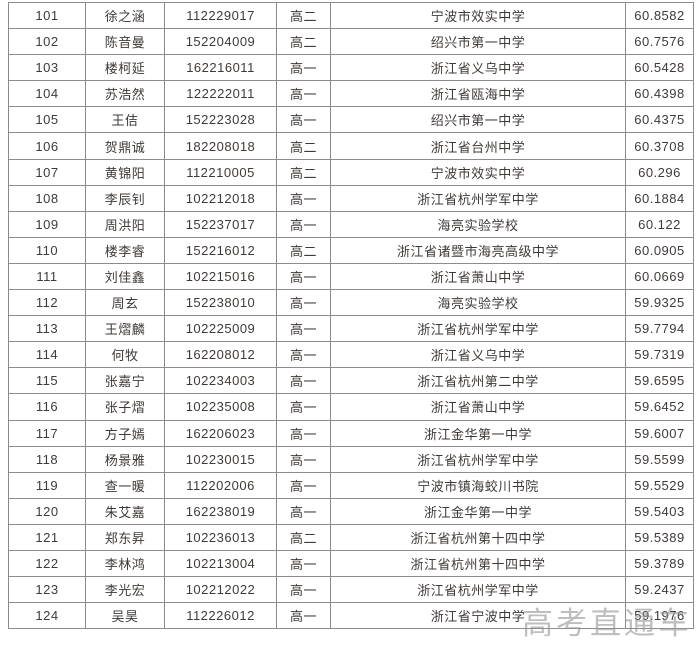 The width and height of the screenshot is (696, 653). What do you see at coordinates (220, 276) in the screenshot?
I see `cell-exam-id: 102215016` at bounding box center [220, 276].